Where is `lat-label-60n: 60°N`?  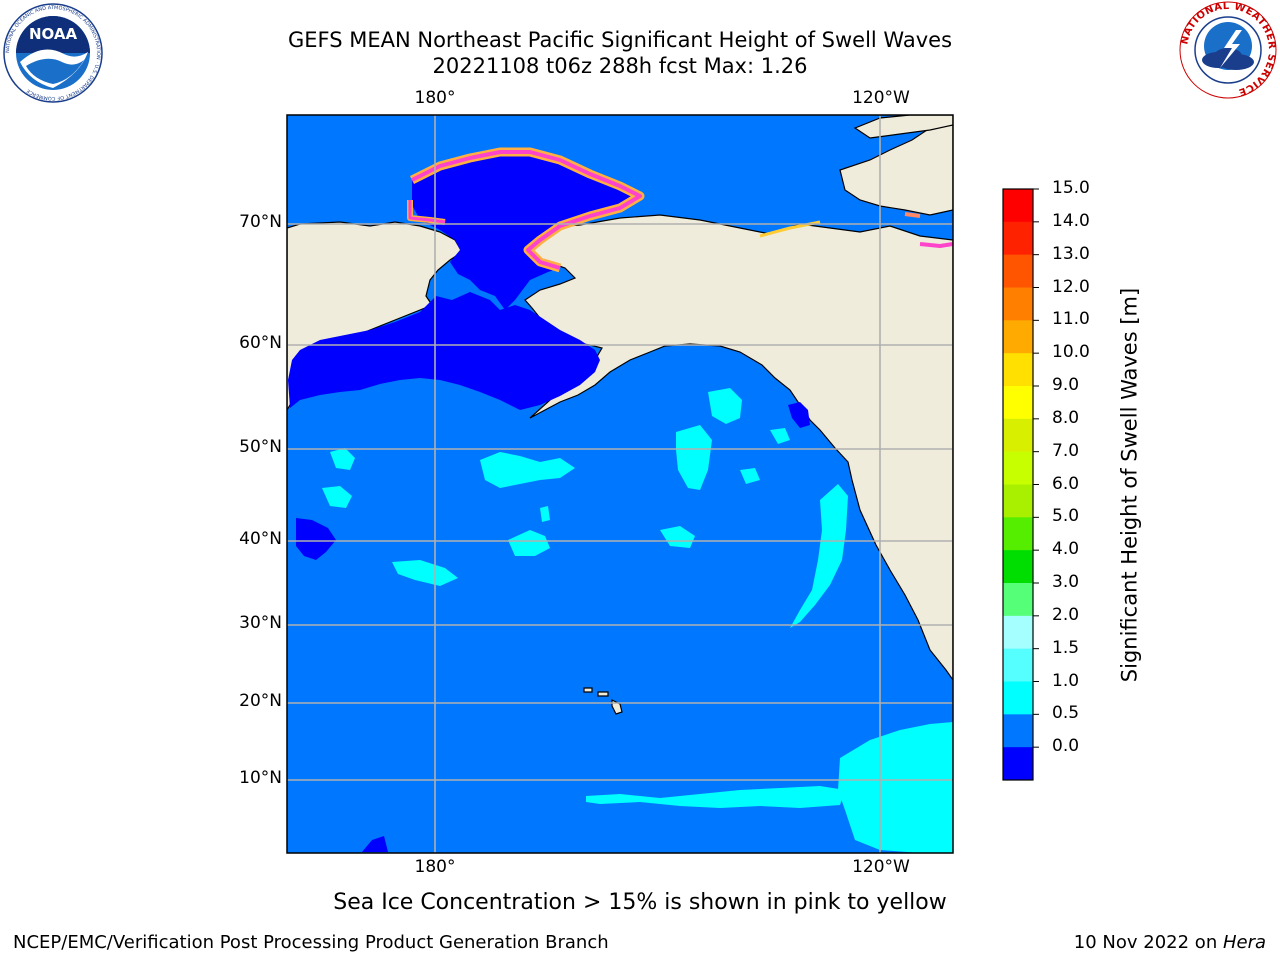 lat-label-60n: 60°N is located at coordinates (260, 343).